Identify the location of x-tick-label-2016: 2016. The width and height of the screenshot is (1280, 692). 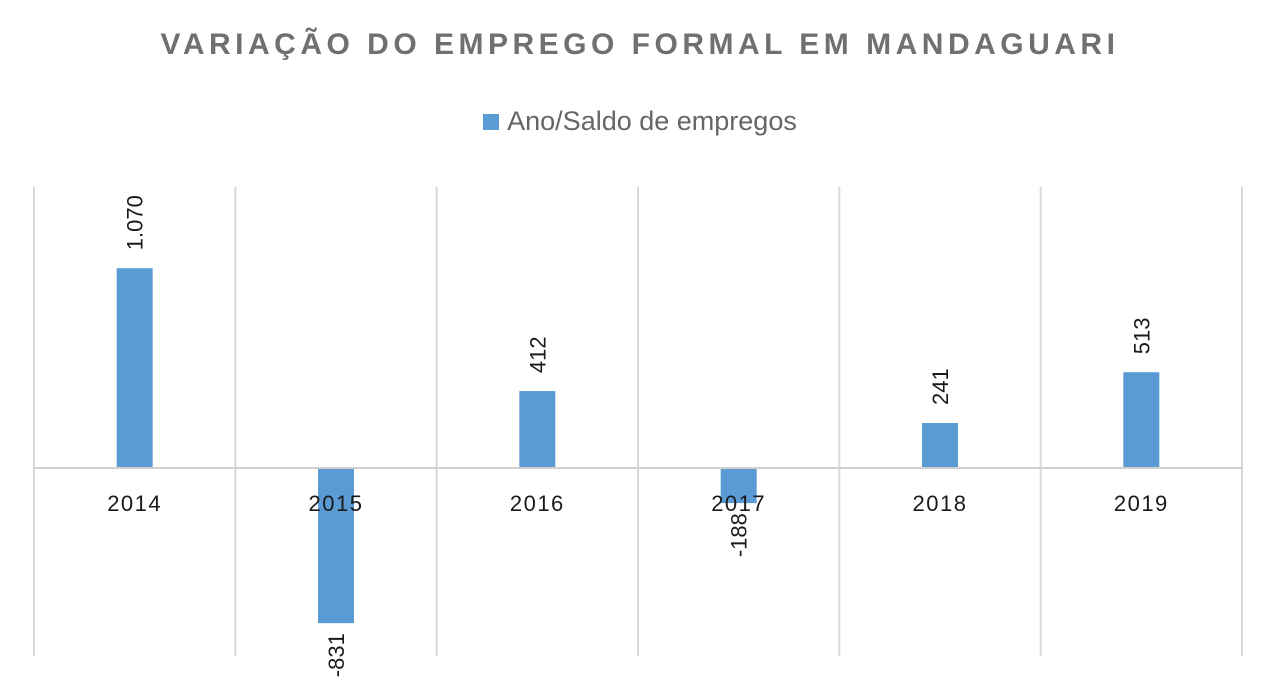
(537, 503).